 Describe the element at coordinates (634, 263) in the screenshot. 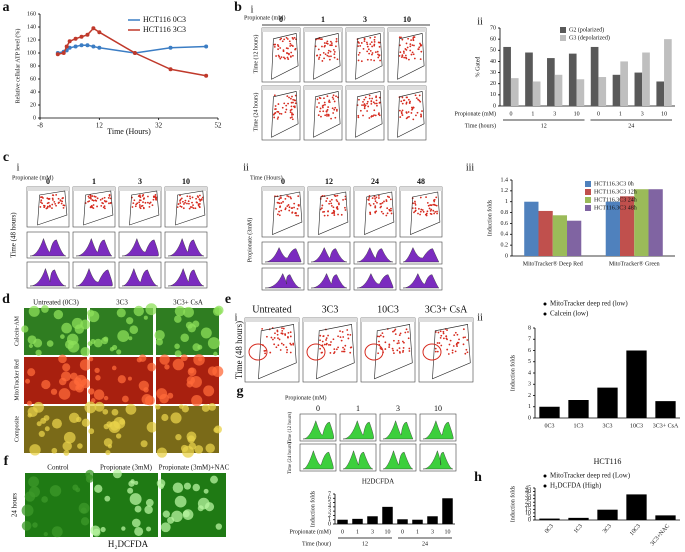

I see `x-tick-label: MitoTracker® Green` at that location.